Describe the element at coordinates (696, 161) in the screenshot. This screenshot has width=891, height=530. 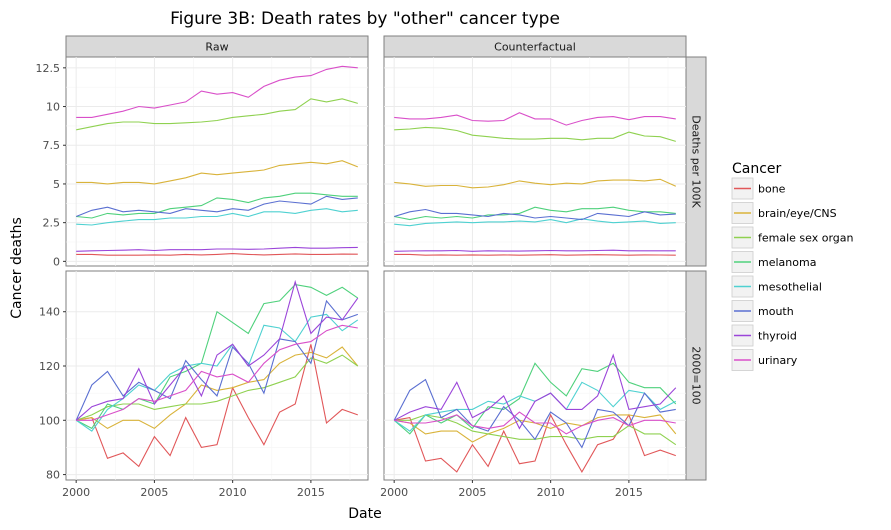
I see `facet-strip-label: Deaths per 100K` at that location.